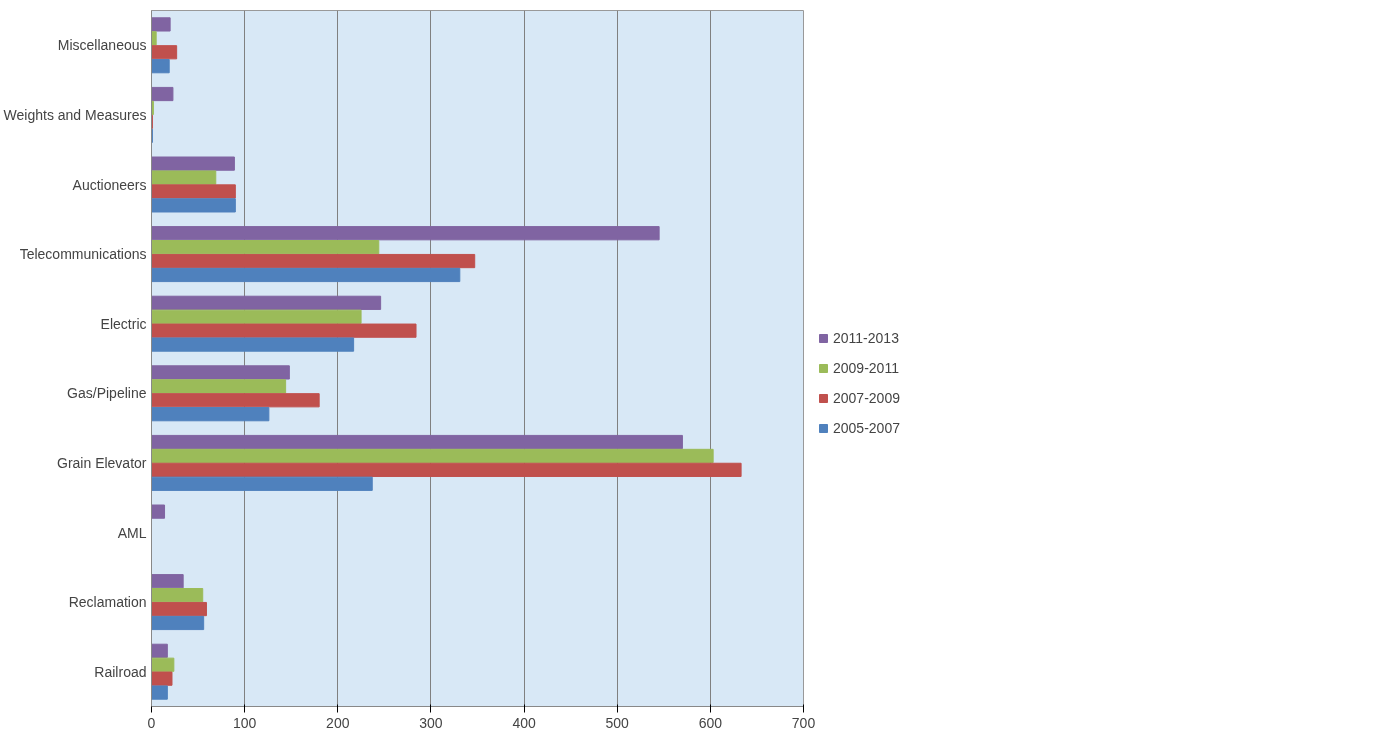 The height and width of the screenshot is (736, 1383). What do you see at coordinates (710, 722) in the screenshot?
I see `x-tick-label: 600` at bounding box center [710, 722].